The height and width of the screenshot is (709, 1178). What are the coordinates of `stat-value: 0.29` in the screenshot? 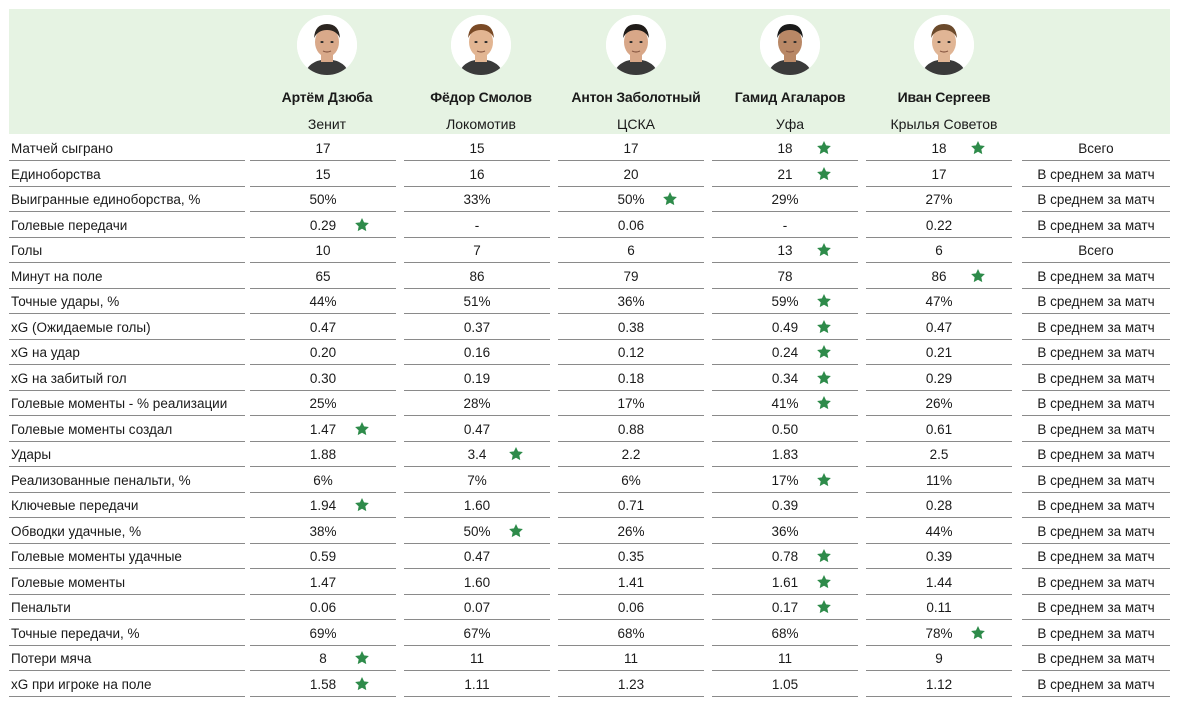 It's located at (939, 378).